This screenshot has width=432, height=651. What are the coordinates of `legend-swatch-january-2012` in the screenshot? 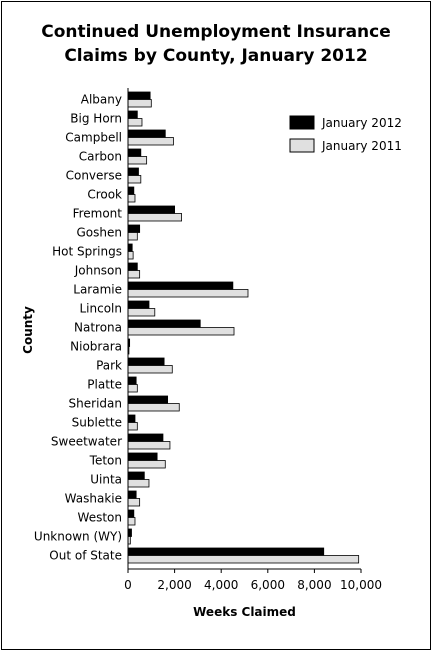 It's located at (302, 122).